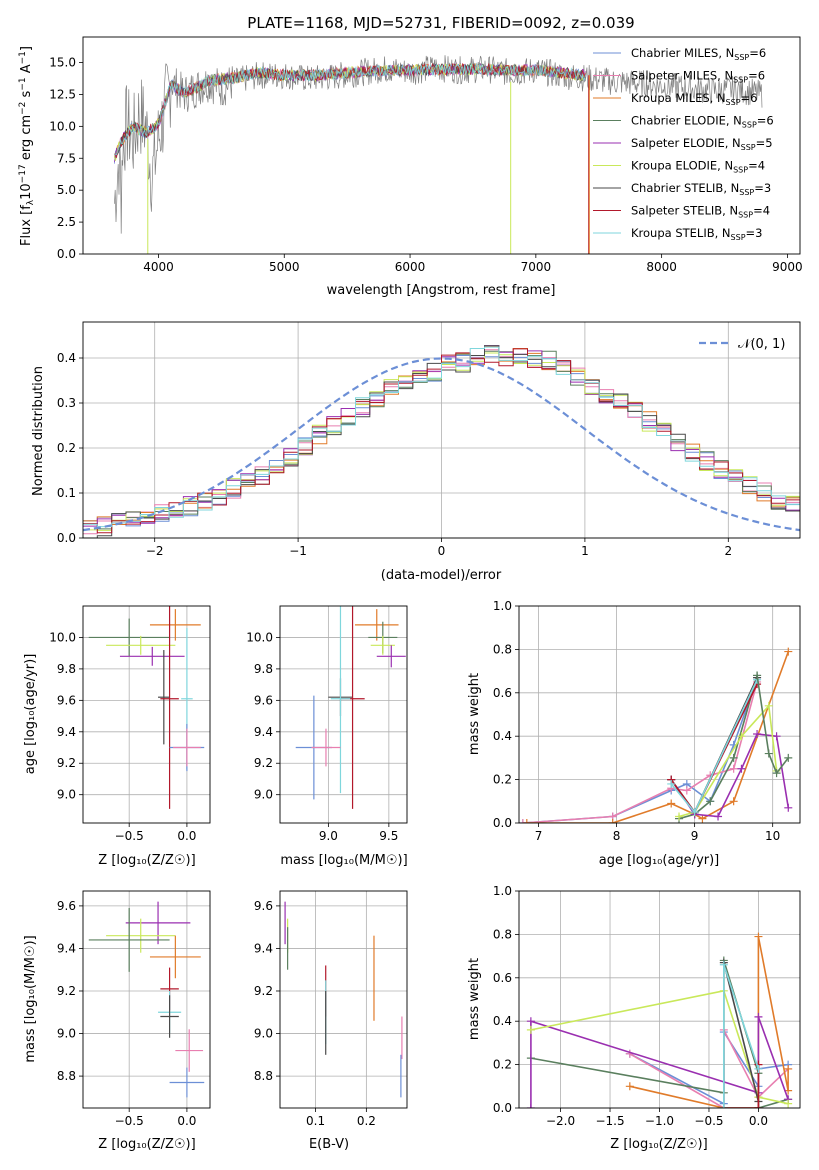 The image size is (819, 1170). What do you see at coordinates (761, 344) in the screenshot?
I see `legend-normal-label: 𝒩(0, 1)` at bounding box center [761, 344].